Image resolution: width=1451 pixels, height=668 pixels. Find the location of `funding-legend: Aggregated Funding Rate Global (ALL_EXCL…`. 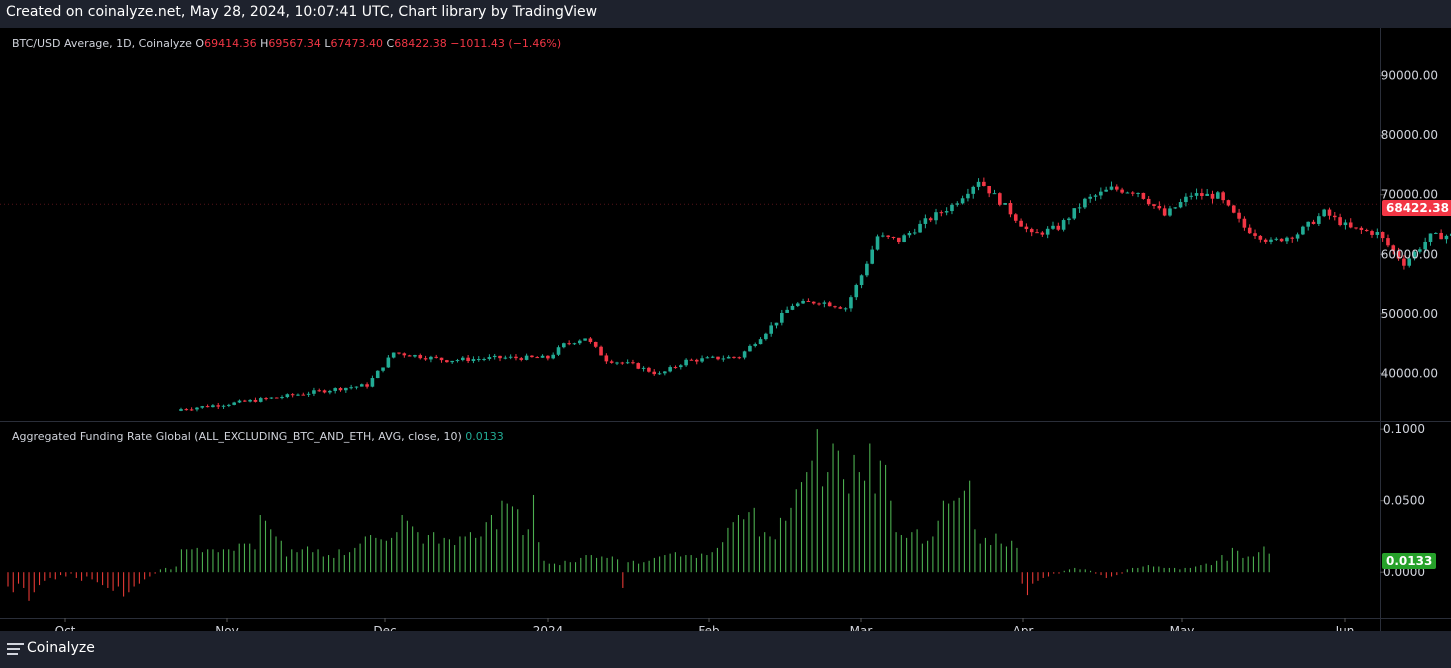

funding-legend: Aggregated Funding Rate Global (ALL_EXCL… is located at coordinates (258, 436).